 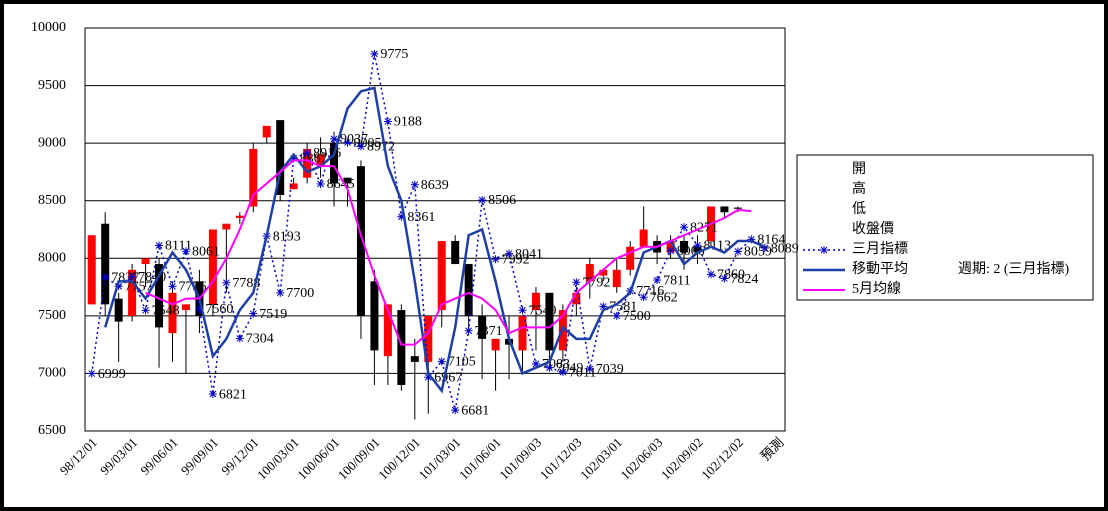 I want to click on data-label: 6999, so click(x=112, y=374).